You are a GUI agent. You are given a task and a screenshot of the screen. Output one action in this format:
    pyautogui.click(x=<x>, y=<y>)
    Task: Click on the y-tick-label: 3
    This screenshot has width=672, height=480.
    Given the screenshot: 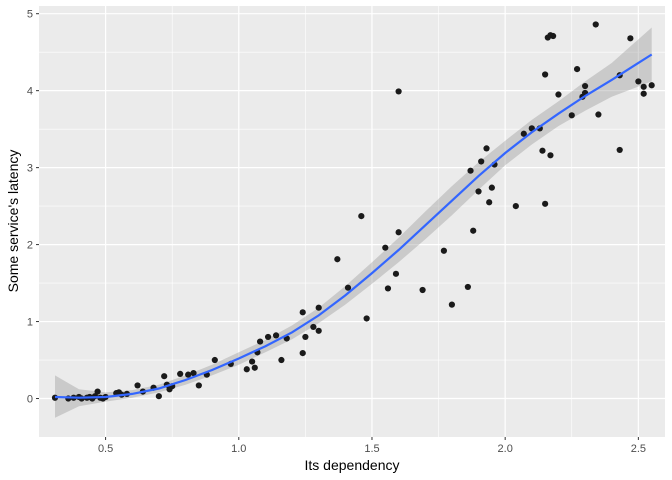 What is the action you would take?
    pyautogui.click(x=30, y=169)
    